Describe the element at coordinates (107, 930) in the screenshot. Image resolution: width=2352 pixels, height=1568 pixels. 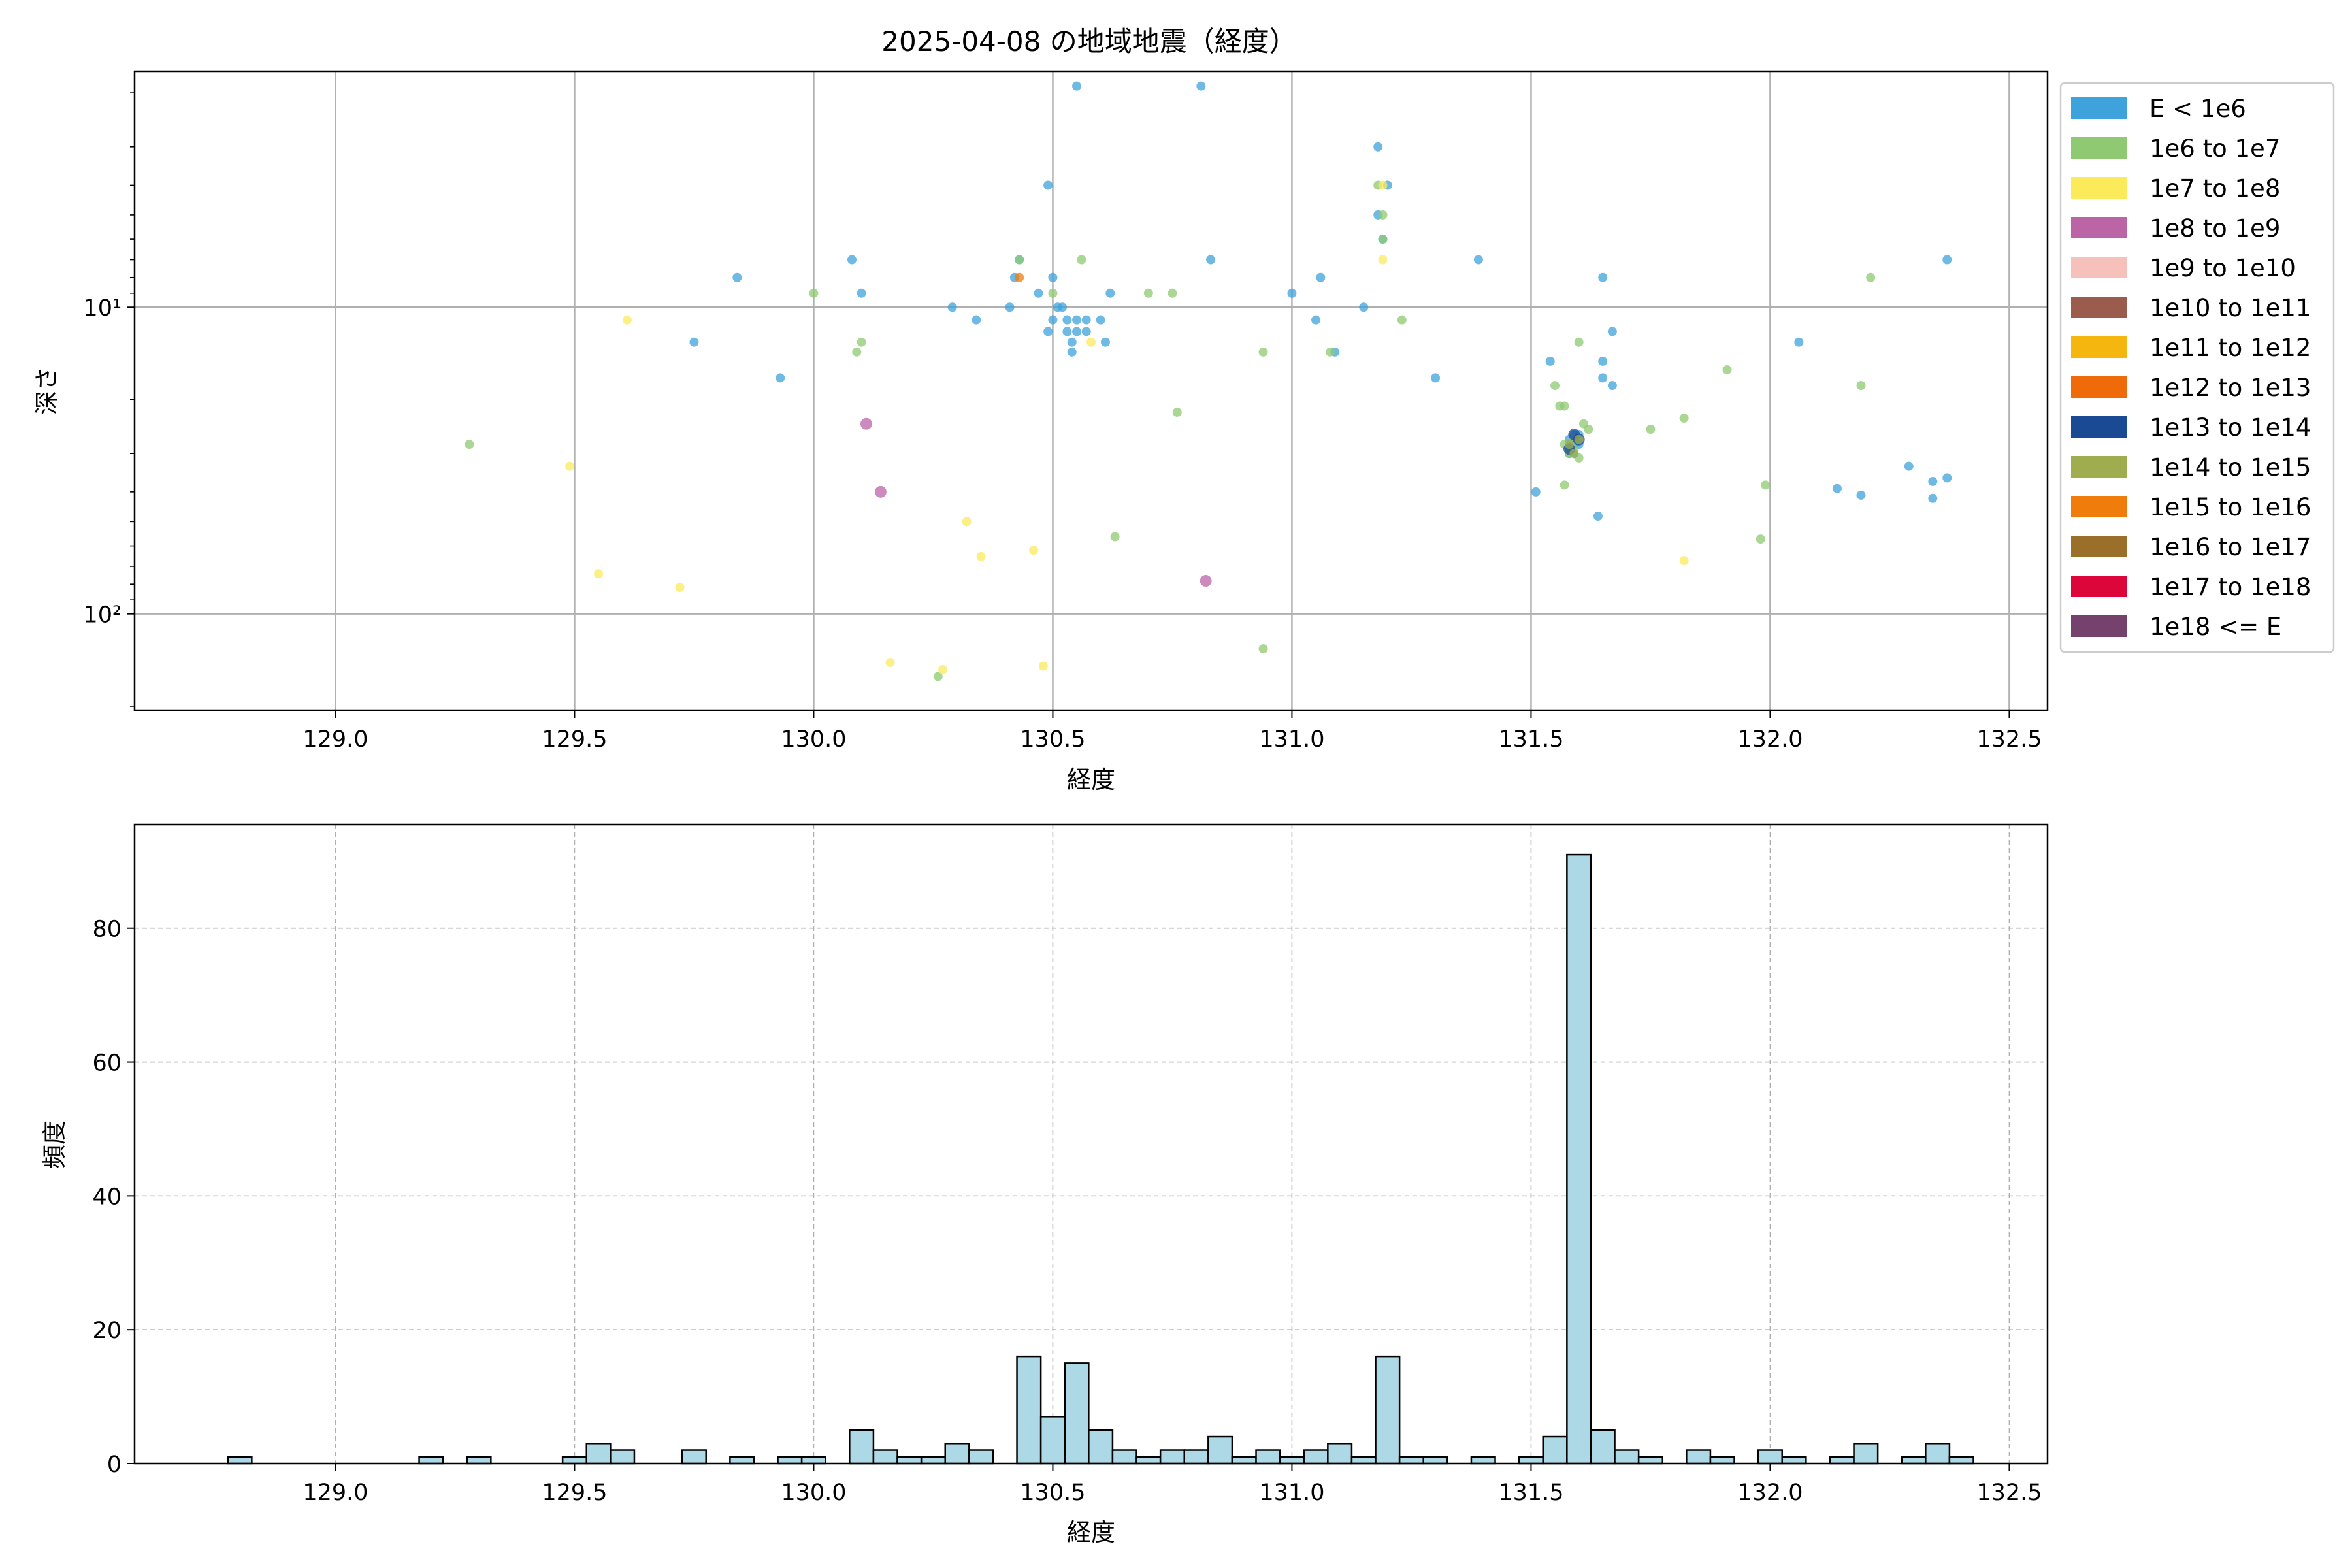
I see `histogram-y-tick-label: 80` at that location.